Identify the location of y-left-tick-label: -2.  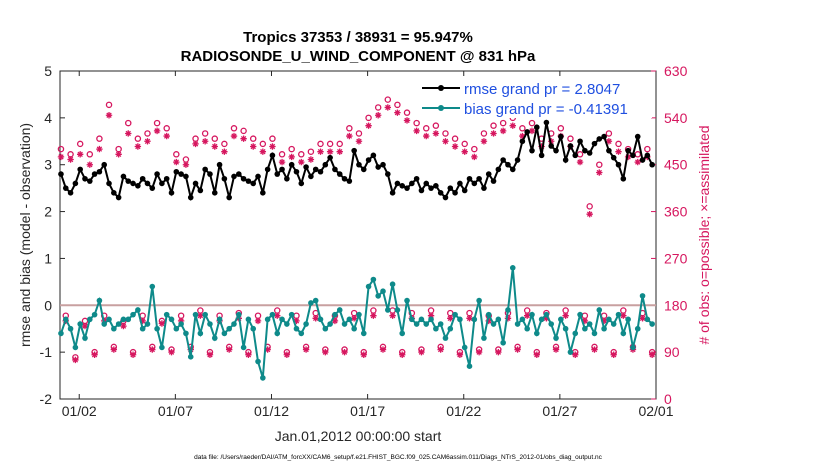
(46, 399).